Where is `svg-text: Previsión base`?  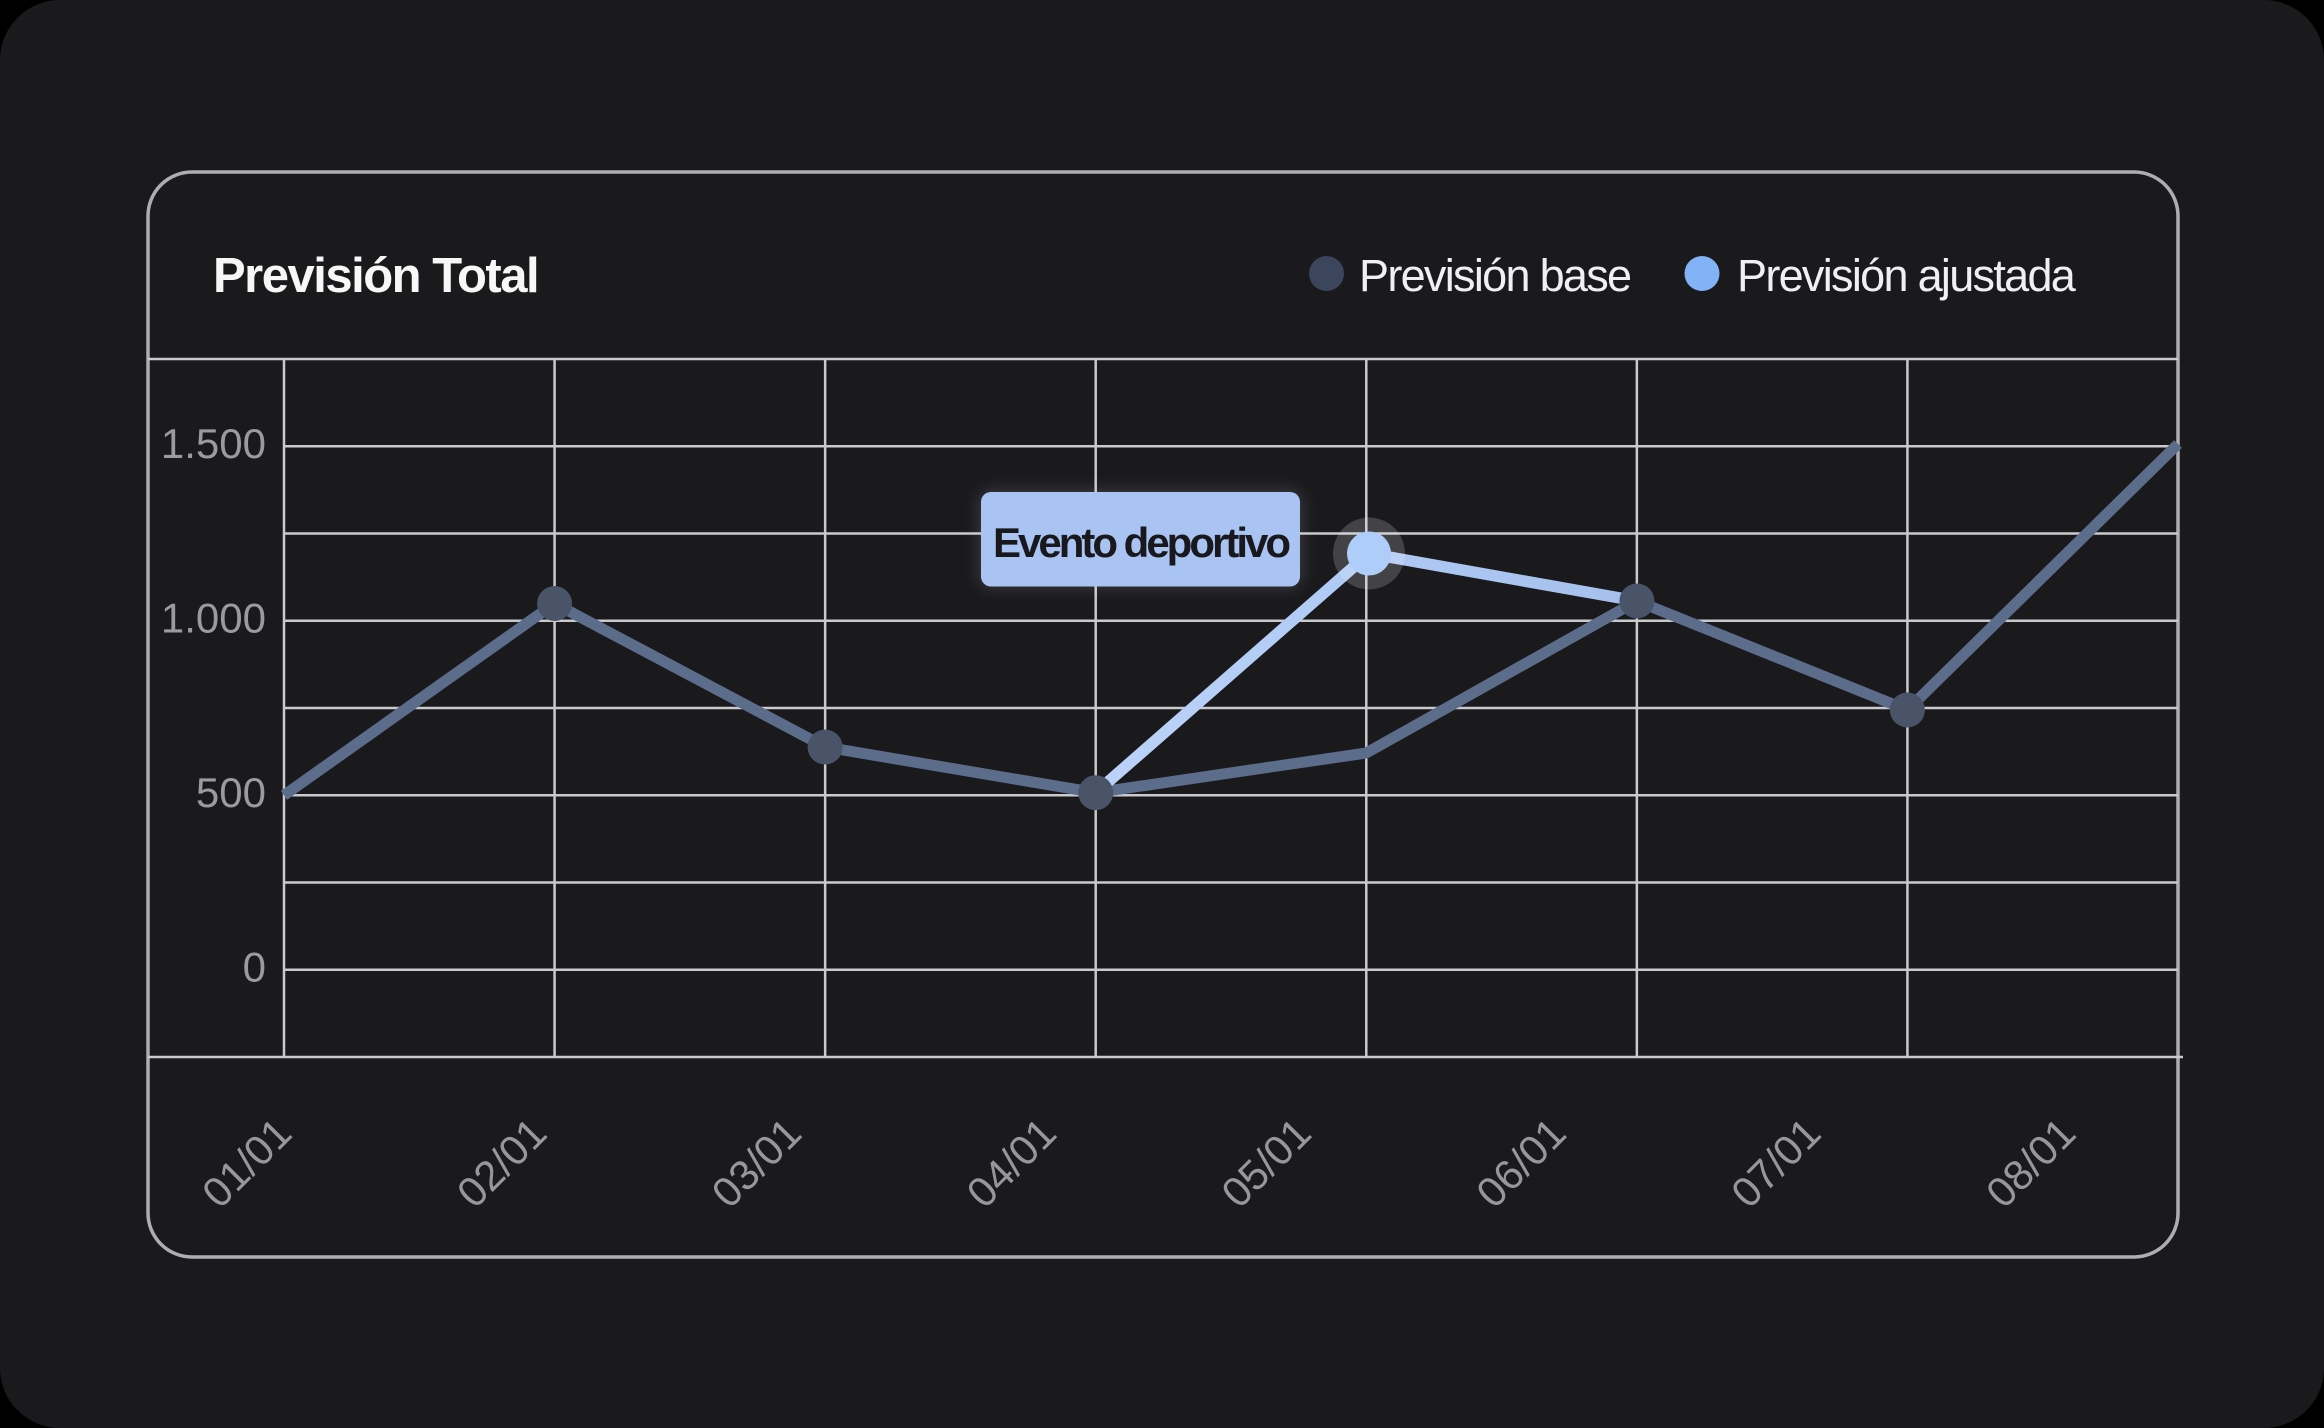
svg-text: Previsión base is located at coordinates (1495, 275).